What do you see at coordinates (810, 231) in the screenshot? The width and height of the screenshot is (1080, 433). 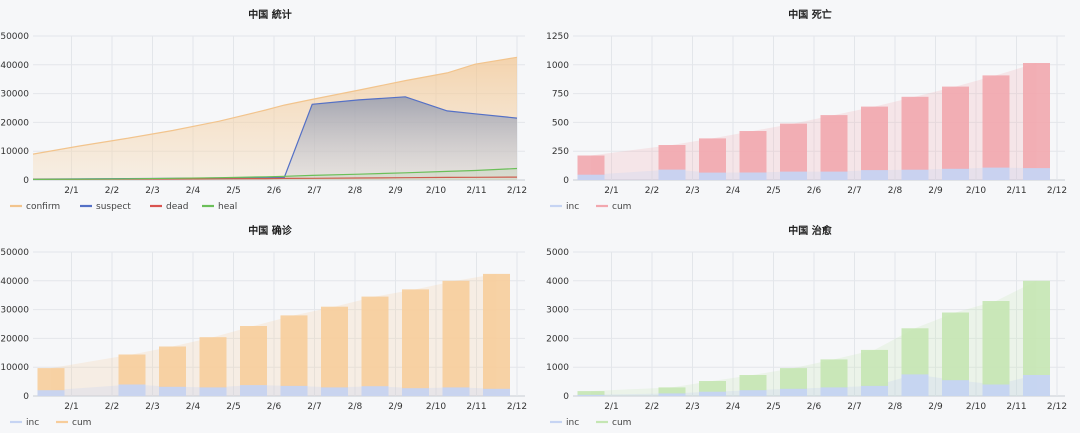 I see `chart-title: 中国 治愈` at bounding box center [810, 231].